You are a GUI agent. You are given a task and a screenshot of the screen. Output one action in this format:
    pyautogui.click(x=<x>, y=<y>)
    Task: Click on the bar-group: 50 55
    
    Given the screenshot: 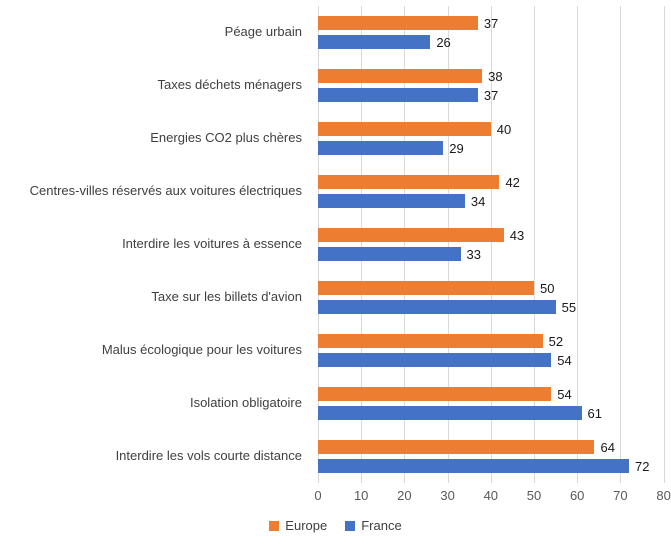 What is the action you would take?
    pyautogui.click(x=447, y=297)
    